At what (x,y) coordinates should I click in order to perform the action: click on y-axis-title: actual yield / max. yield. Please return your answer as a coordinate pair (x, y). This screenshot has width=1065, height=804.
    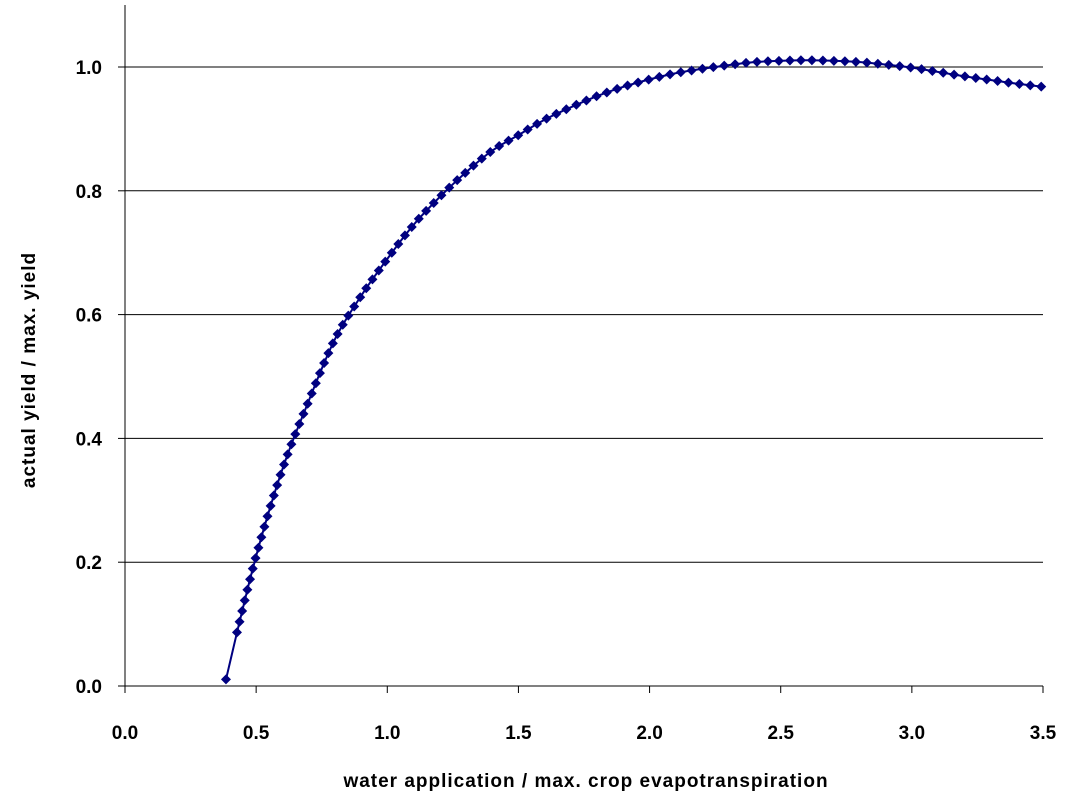
    Looking at the image, I should click on (29, 370).